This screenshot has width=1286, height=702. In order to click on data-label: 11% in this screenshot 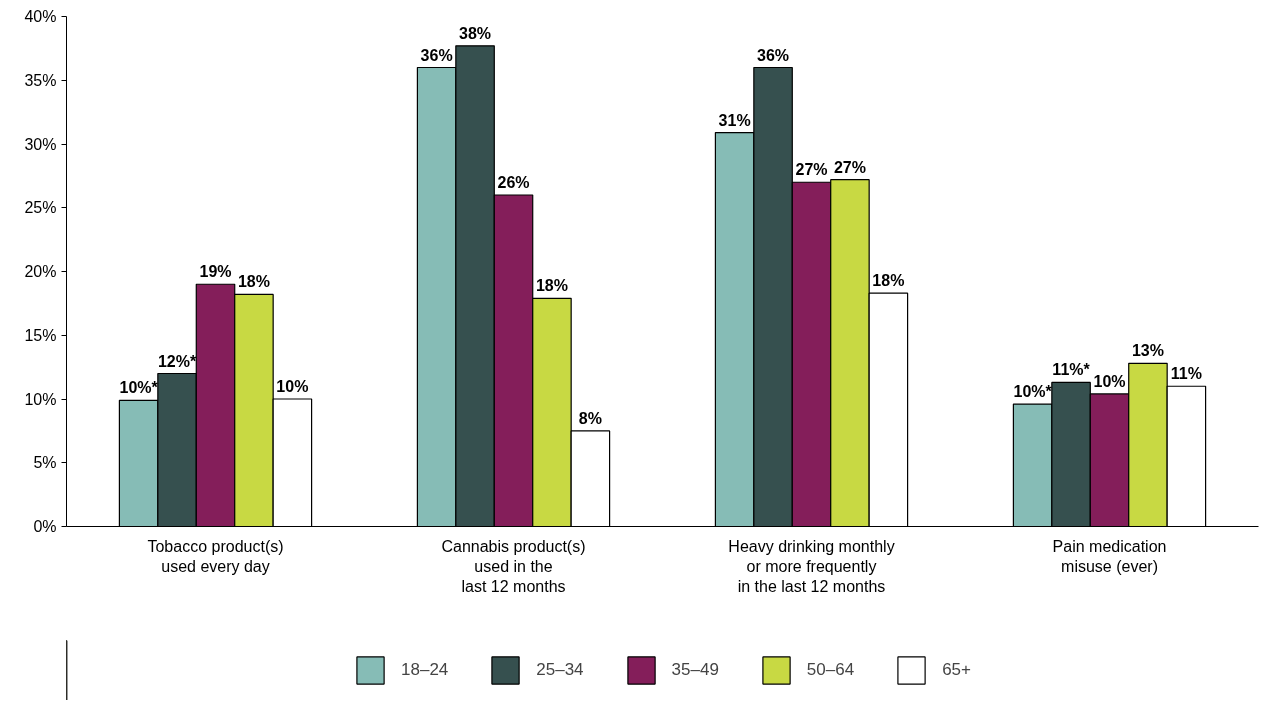, I will do `click(1186, 374)`.